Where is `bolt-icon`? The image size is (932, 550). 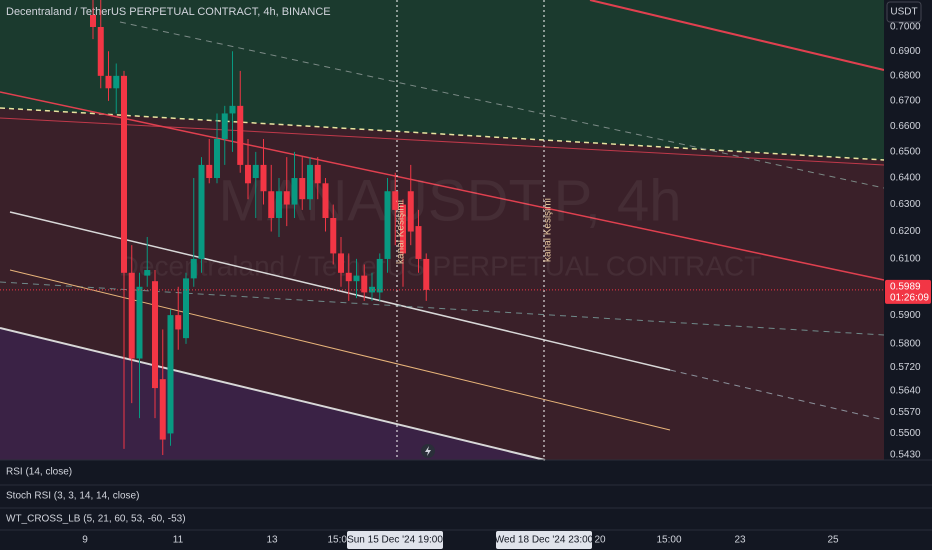 bolt-icon is located at coordinates (428, 451).